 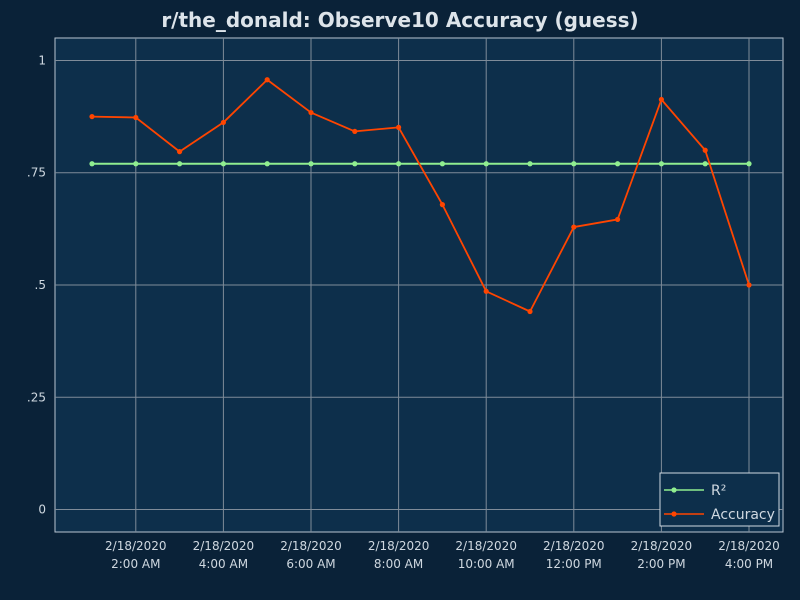 What do you see at coordinates (749, 555) in the screenshot?
I see `x-tick-label: 2/18/2020 4:00 PM` at bounding box center [749, 555].